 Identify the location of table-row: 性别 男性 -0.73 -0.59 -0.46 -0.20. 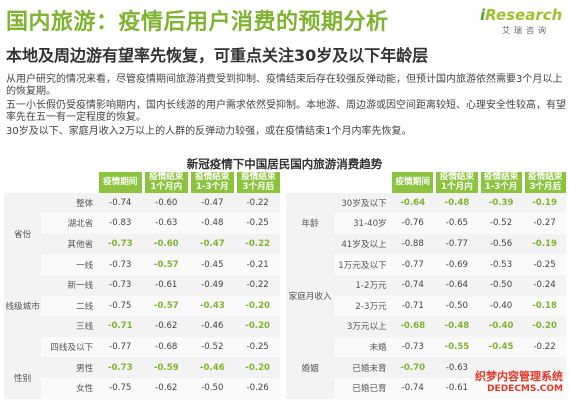
(142, 378).